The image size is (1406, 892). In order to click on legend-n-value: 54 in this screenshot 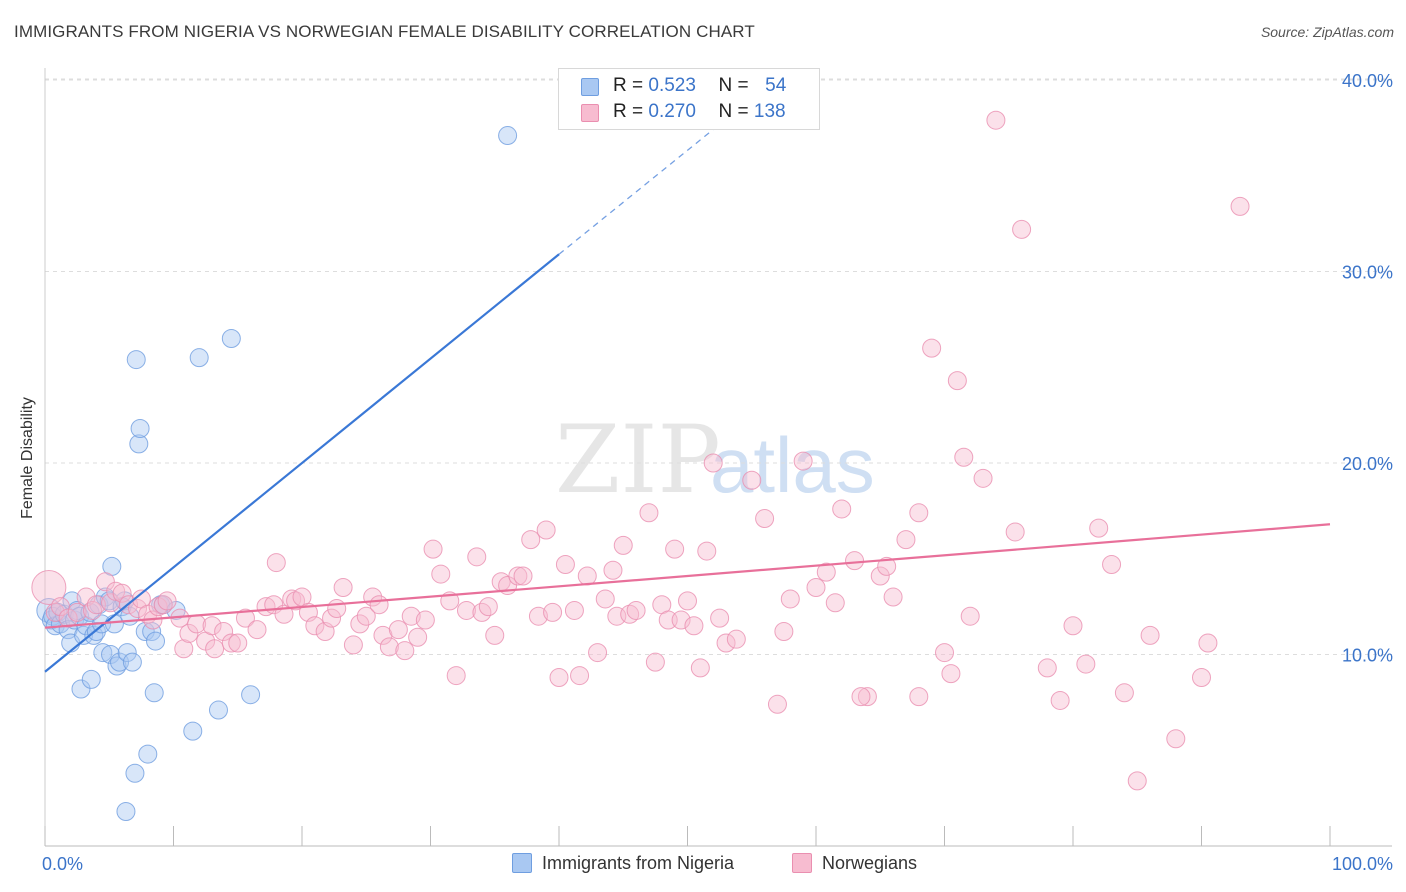, I will do `click(776, 85)`.